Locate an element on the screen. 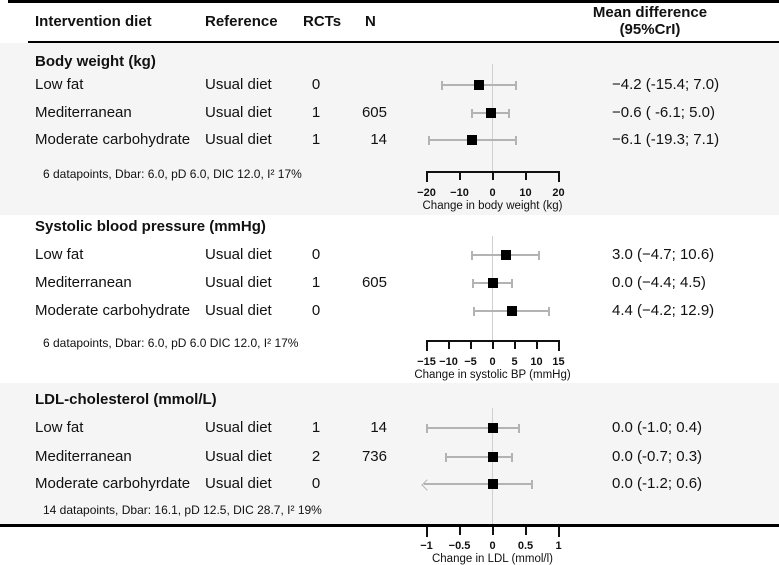 Image resolution: width=779 pixels, height=565 pixels. row-rcts: 2 is located at coordinates (316, 456).